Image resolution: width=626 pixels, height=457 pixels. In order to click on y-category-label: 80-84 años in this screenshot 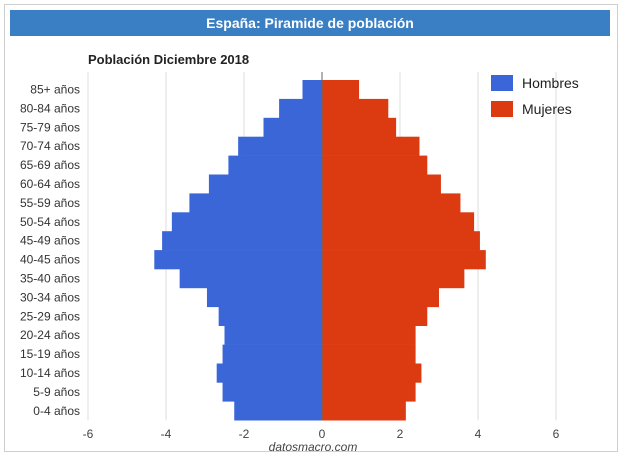, I will do `click(50, 108)`.